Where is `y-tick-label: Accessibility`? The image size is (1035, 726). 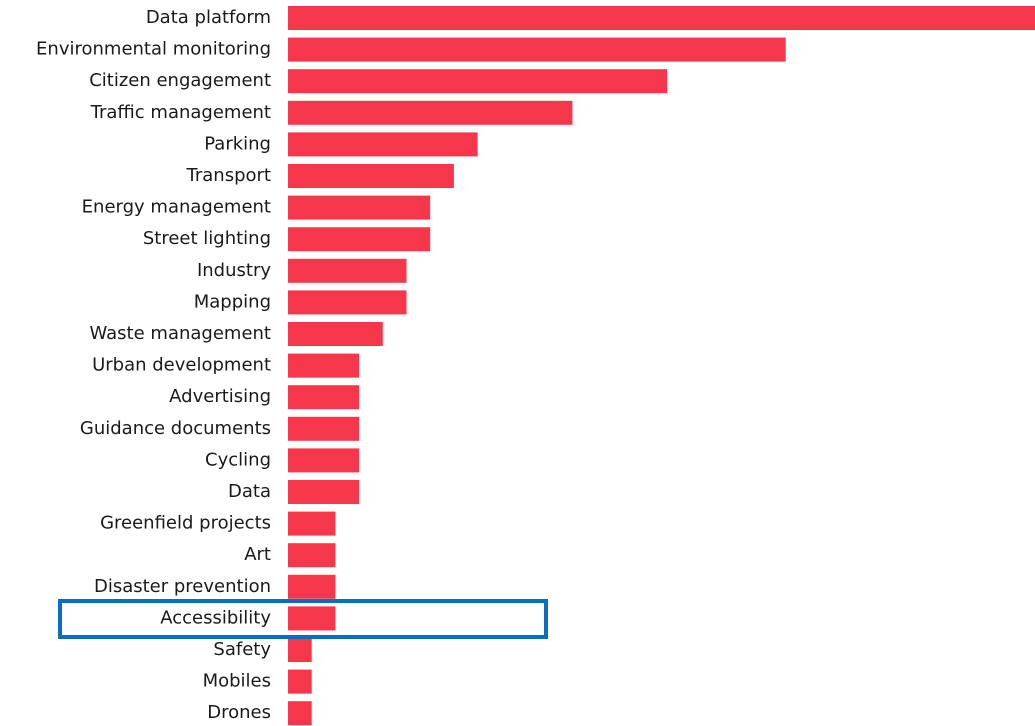 y-tick-label: Accessibility is located at coordinates (215, 617).